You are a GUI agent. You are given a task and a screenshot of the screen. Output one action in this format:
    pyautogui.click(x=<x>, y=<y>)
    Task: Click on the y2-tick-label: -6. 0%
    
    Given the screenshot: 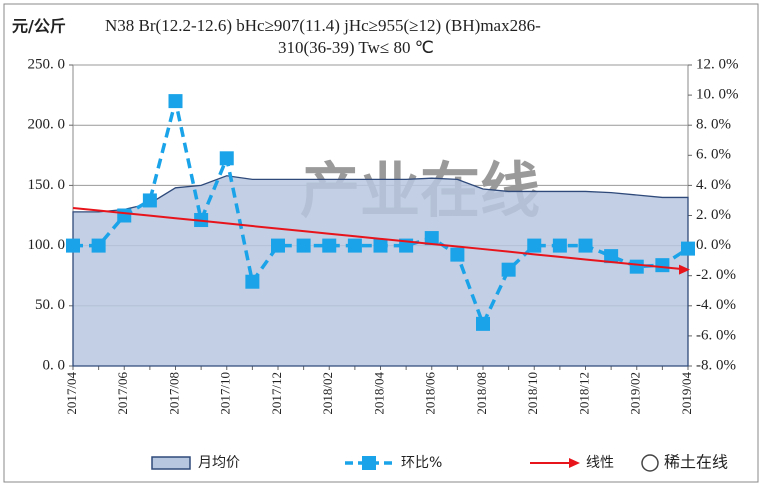 What is the action you would take?
    pyautogui.click(x=716, y=335)
    